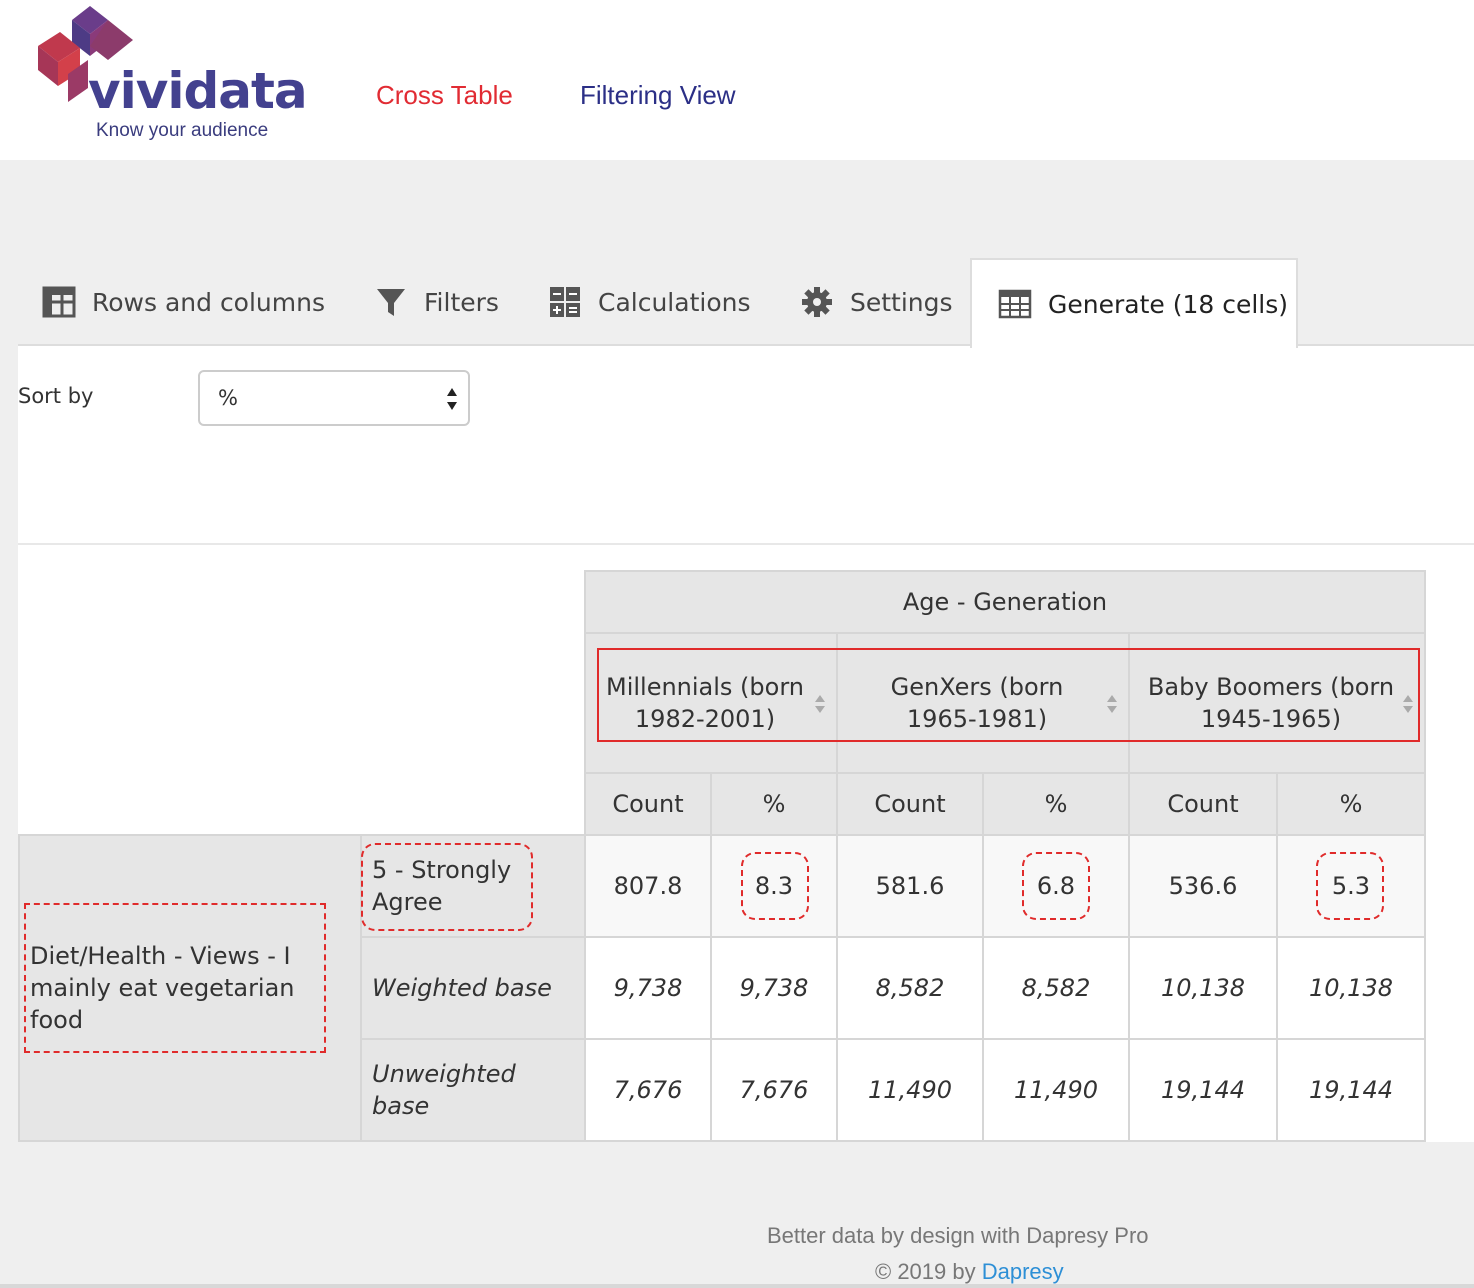 Image resolution: width=1474 pixels, height=1288 pixels. I want to click on sort-by-label: Sort by, so click(56, 396).